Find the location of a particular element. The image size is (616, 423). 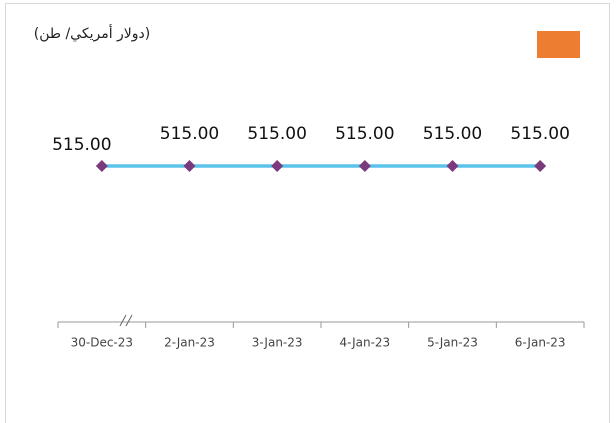

x-tick-label: 30-Dec-23 is located at coordinates (102, 343).